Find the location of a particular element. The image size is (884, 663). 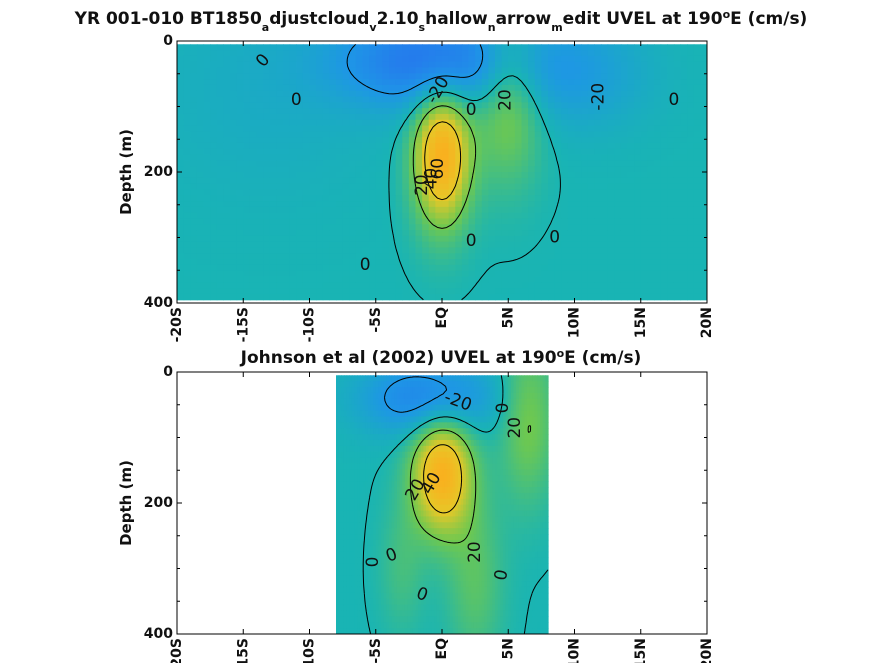

contour-label: 40 is located at coordinates (431, 179).